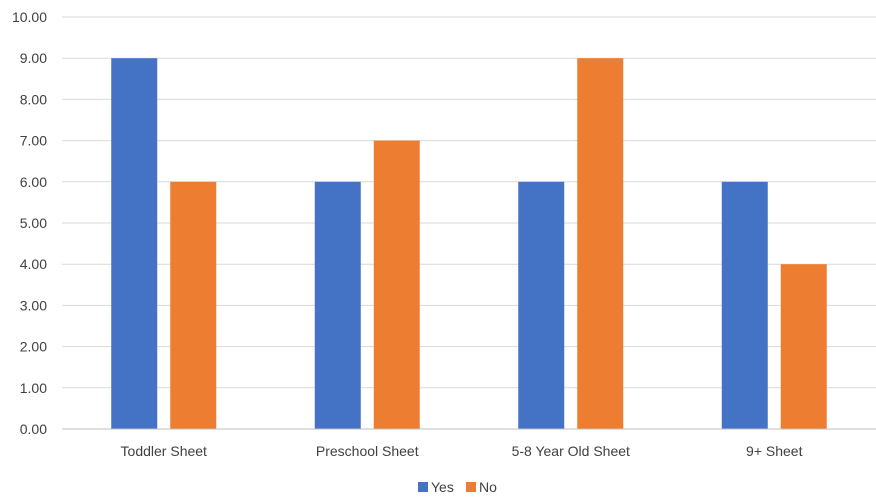 This screenshot has height=500, width=876. What do you see at coordinates (423, 487) in the screenshot?
I see `legend-swatch-yes` at bounding box center [423, 487].